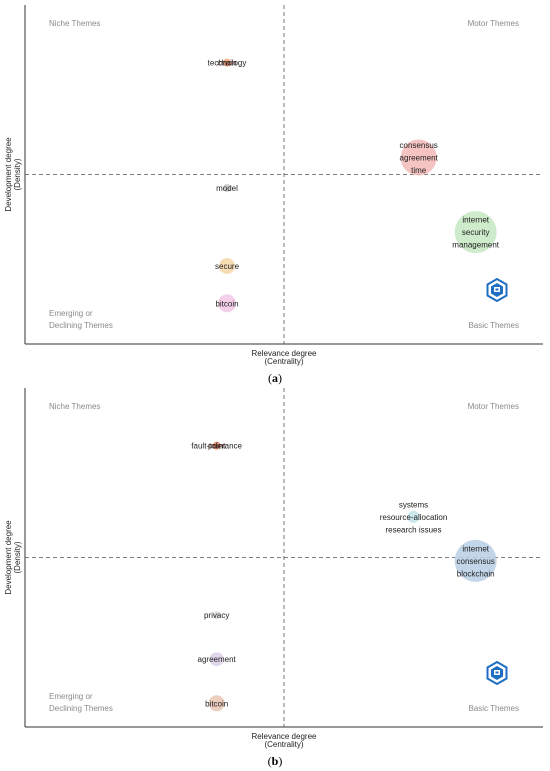 This screenshot has width=550, height=771. I want to click on theme-label: fault-tolerance, so click(216, 446).